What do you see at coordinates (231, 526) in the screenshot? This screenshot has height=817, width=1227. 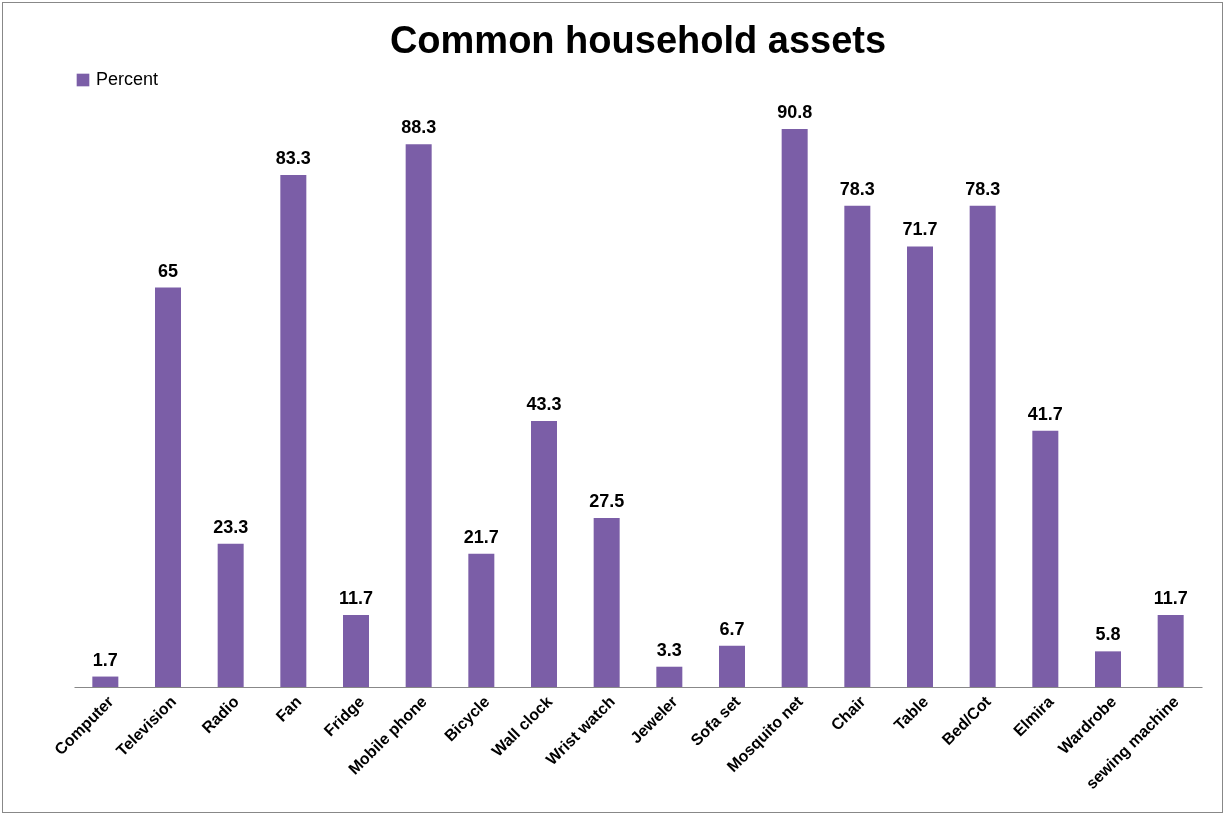 I see `data-label: 23.3` at bounding box center [231, 526].